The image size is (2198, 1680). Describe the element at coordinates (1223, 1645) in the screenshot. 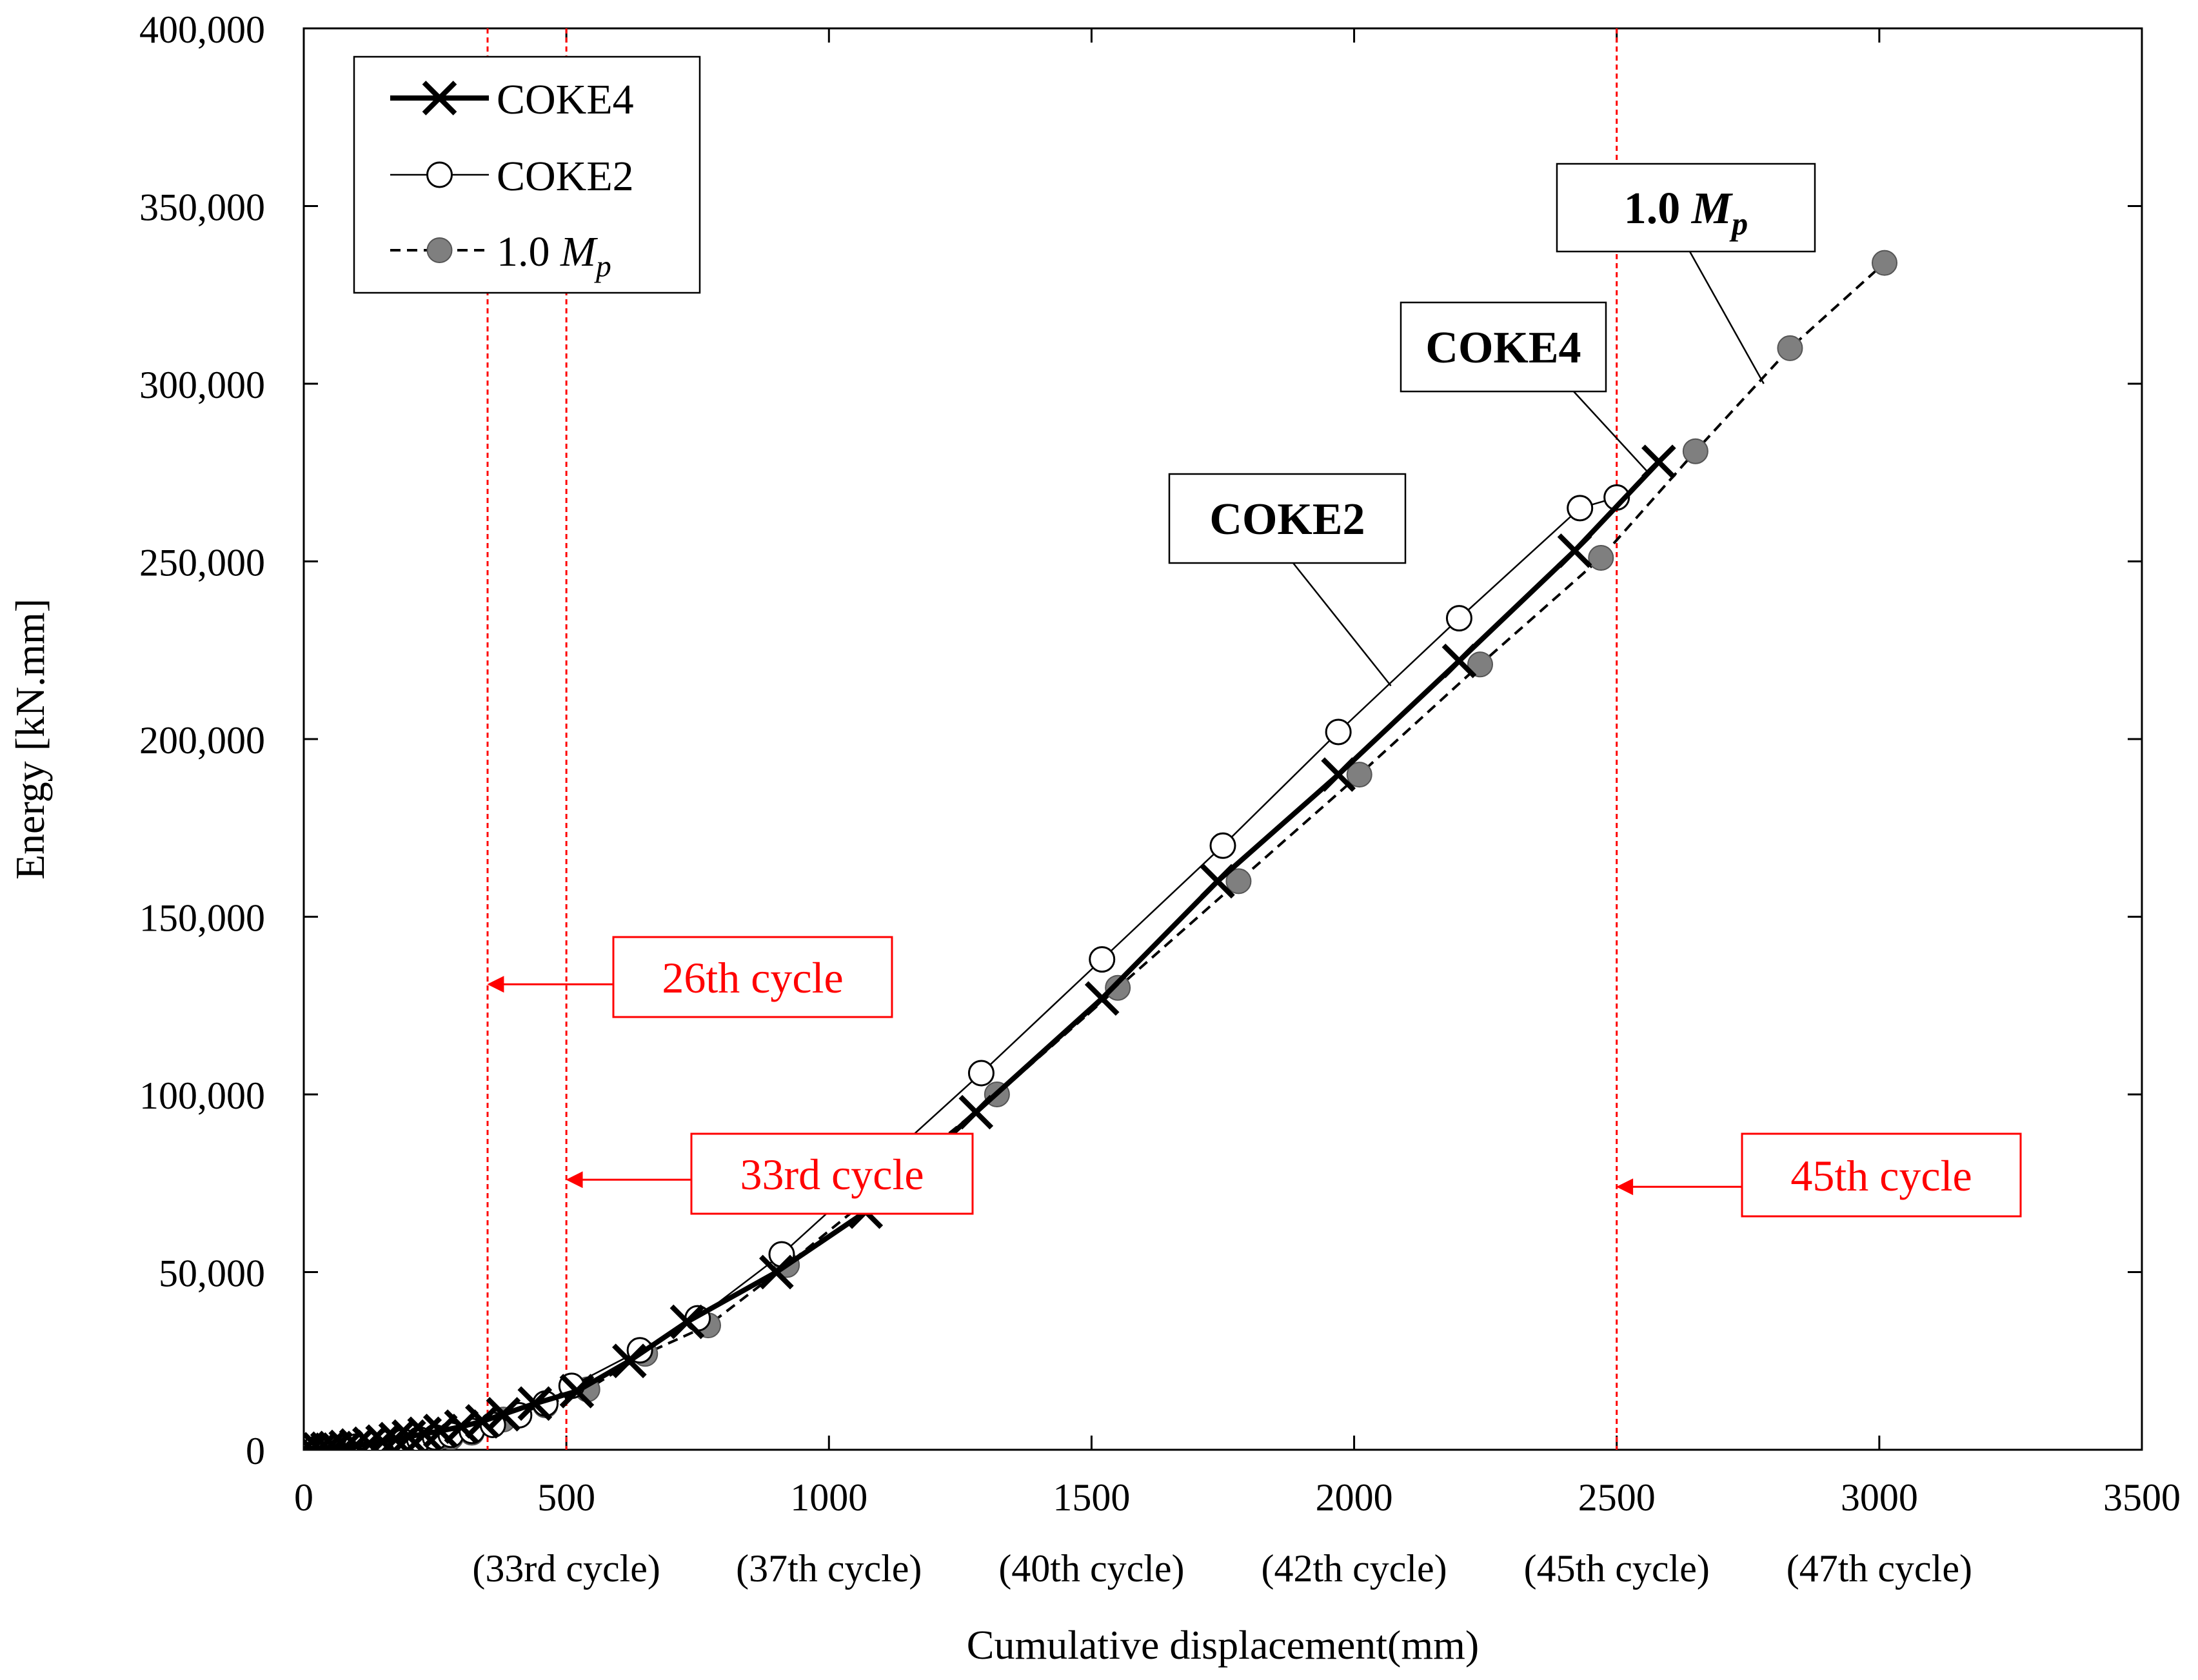

I see `x-axis-title: Cumulative displacement(mm)` at that location.